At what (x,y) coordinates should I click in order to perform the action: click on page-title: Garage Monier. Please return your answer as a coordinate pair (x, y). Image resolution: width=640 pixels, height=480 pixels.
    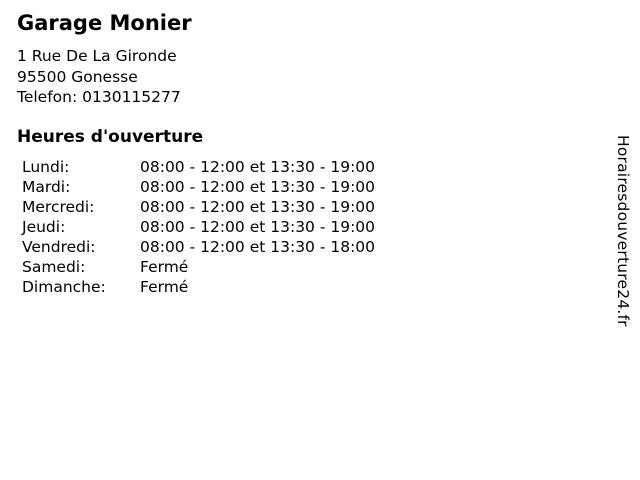
    Looking at the image, I should click on (104, 23).